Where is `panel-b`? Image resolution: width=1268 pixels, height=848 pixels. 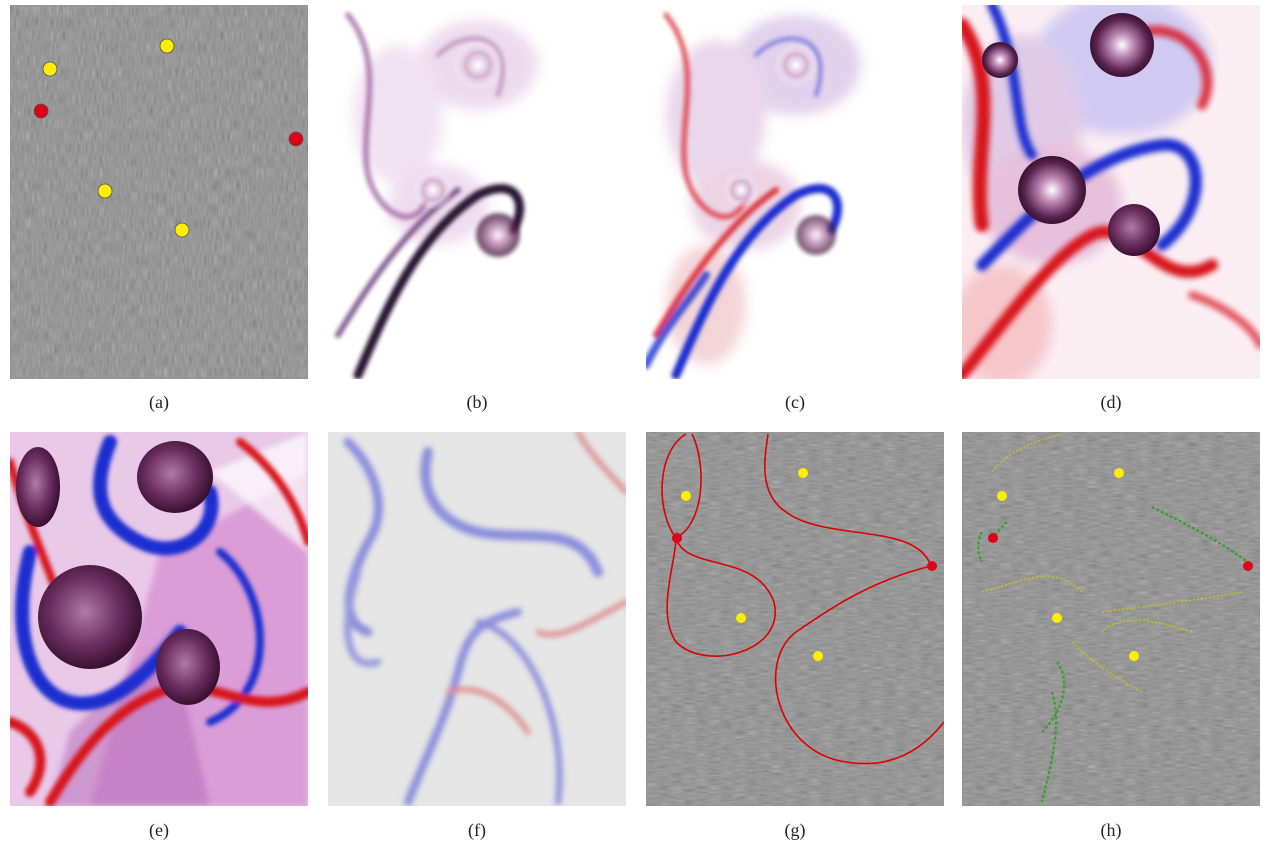
panel-b is located at coordinates (477, 192).